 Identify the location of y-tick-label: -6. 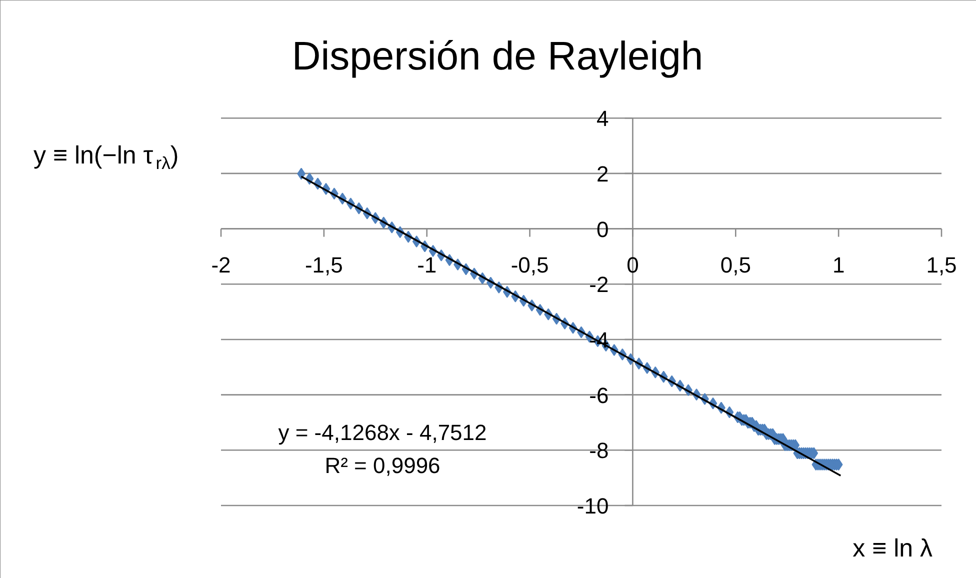
(599, 395).